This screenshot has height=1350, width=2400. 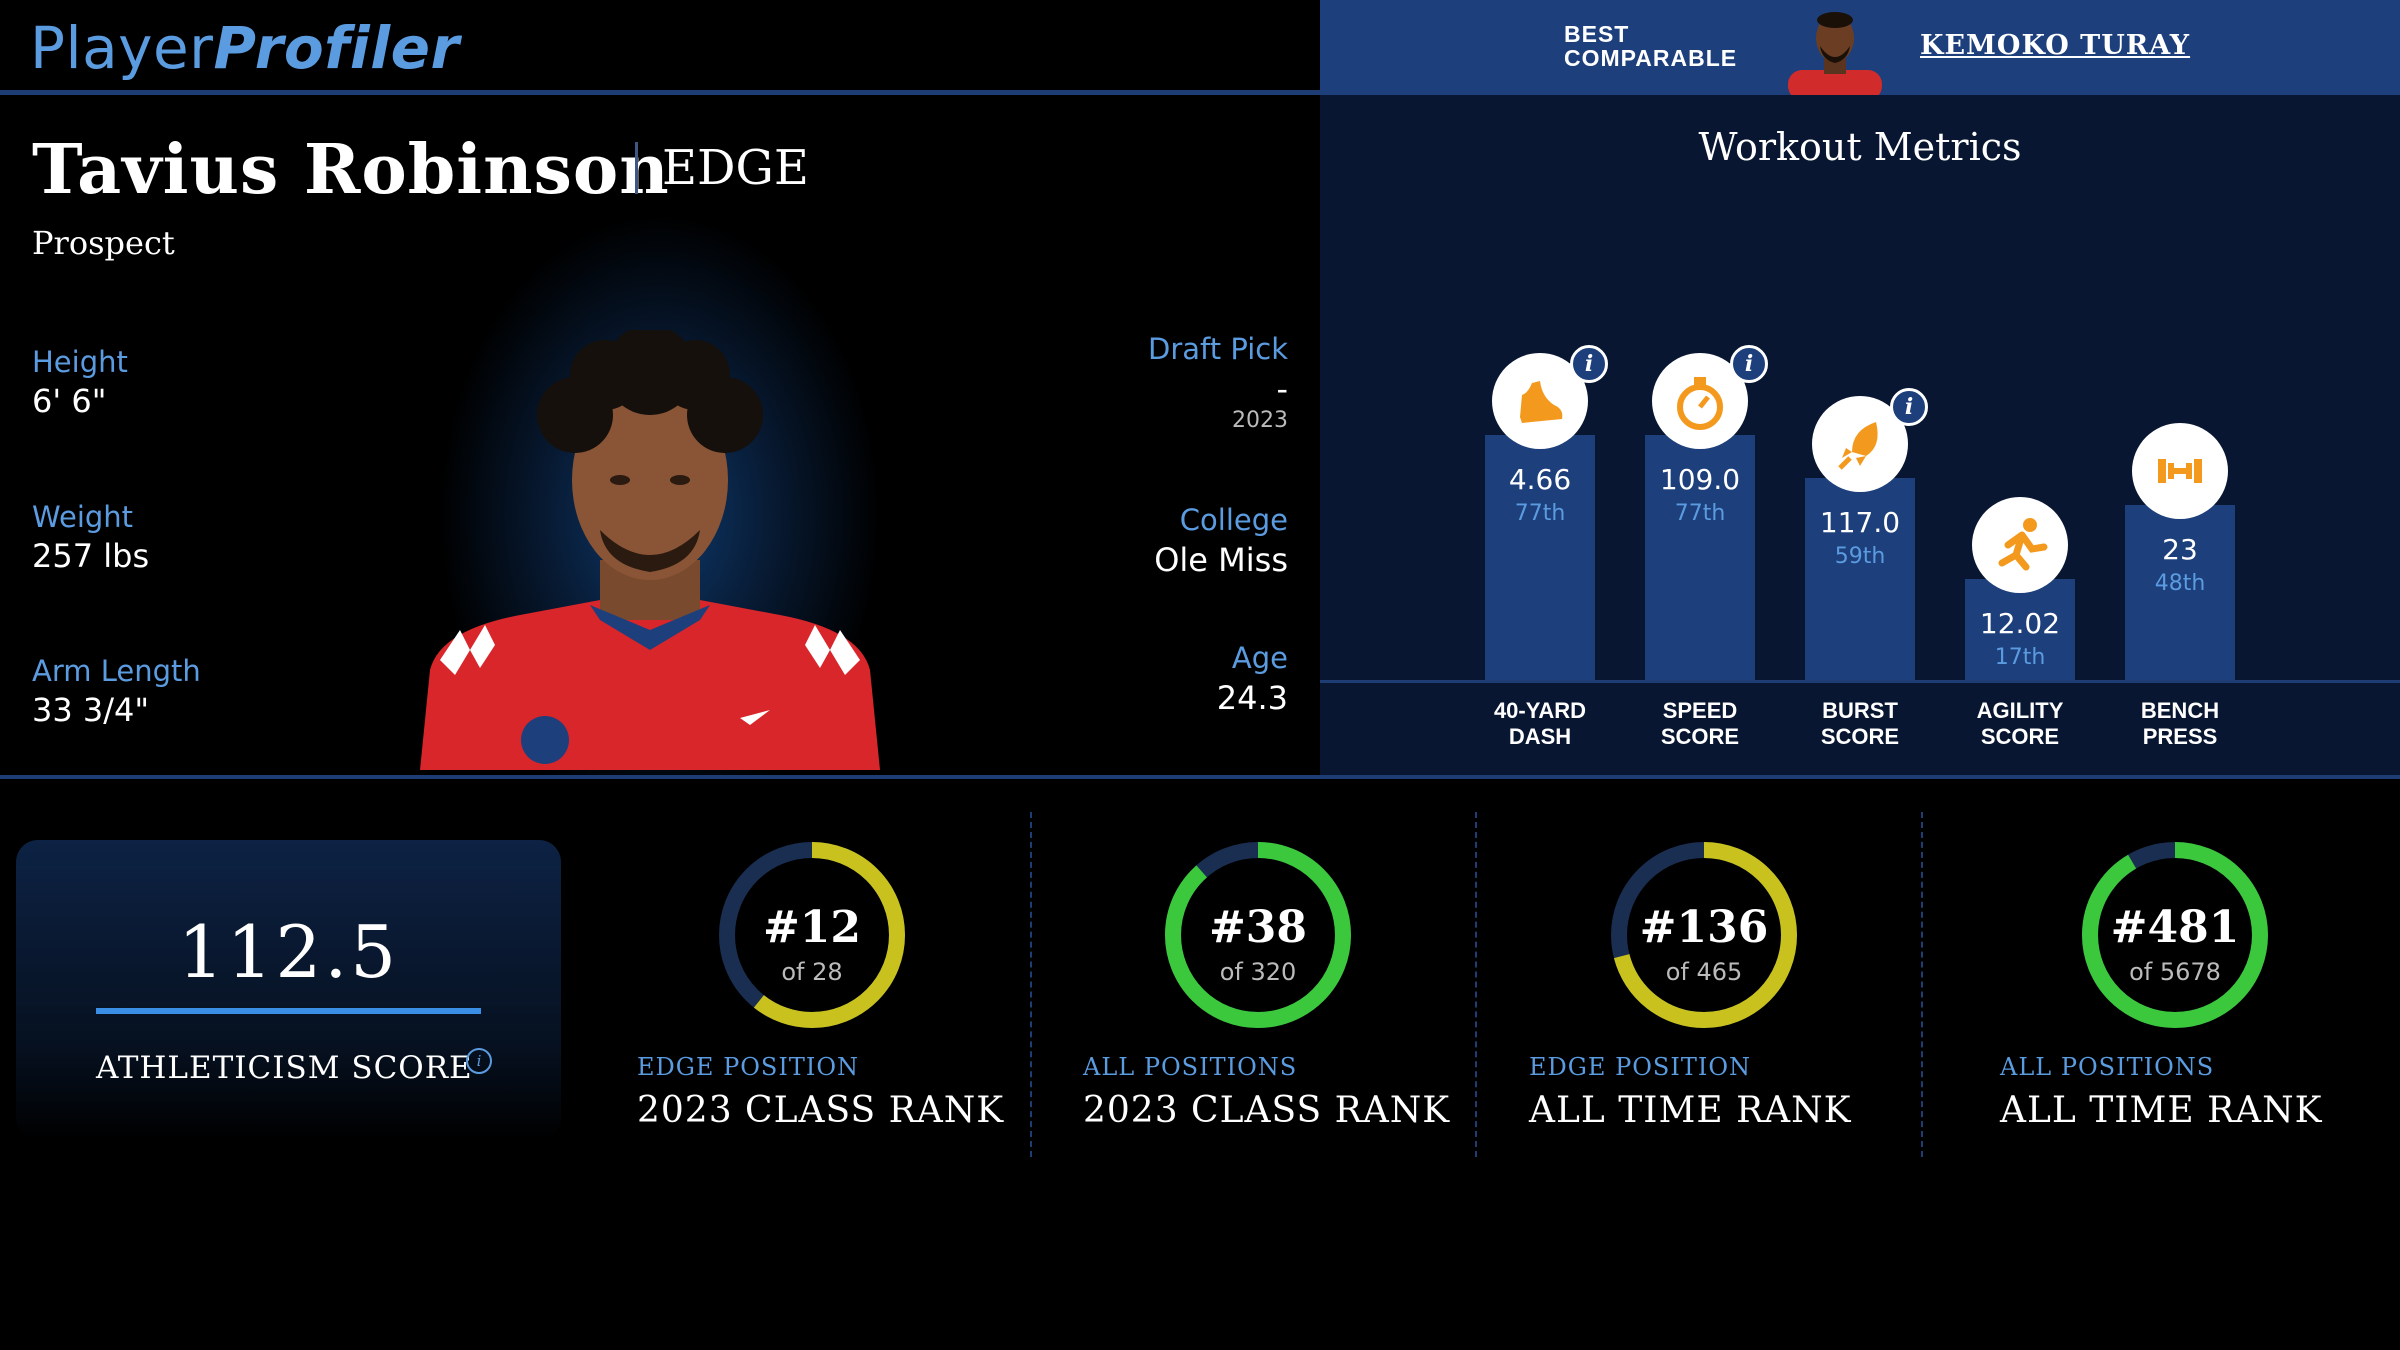 I want to click on best-comparable-bar: BEST COMPARABLE KEMOKO TURAY, so click(x=1860, y=47).